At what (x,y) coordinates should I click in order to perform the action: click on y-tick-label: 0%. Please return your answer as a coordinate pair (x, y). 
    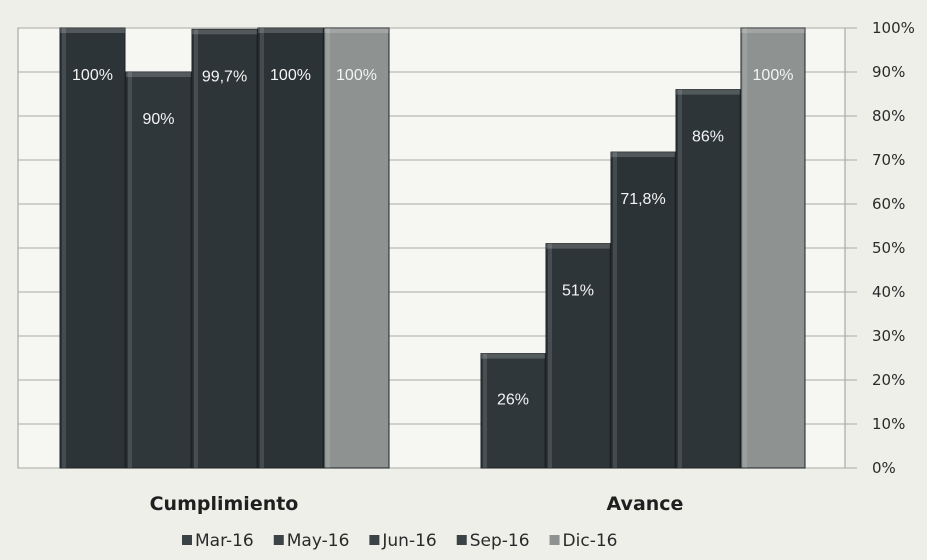
    Looking at the image, I should click on (884, 468).